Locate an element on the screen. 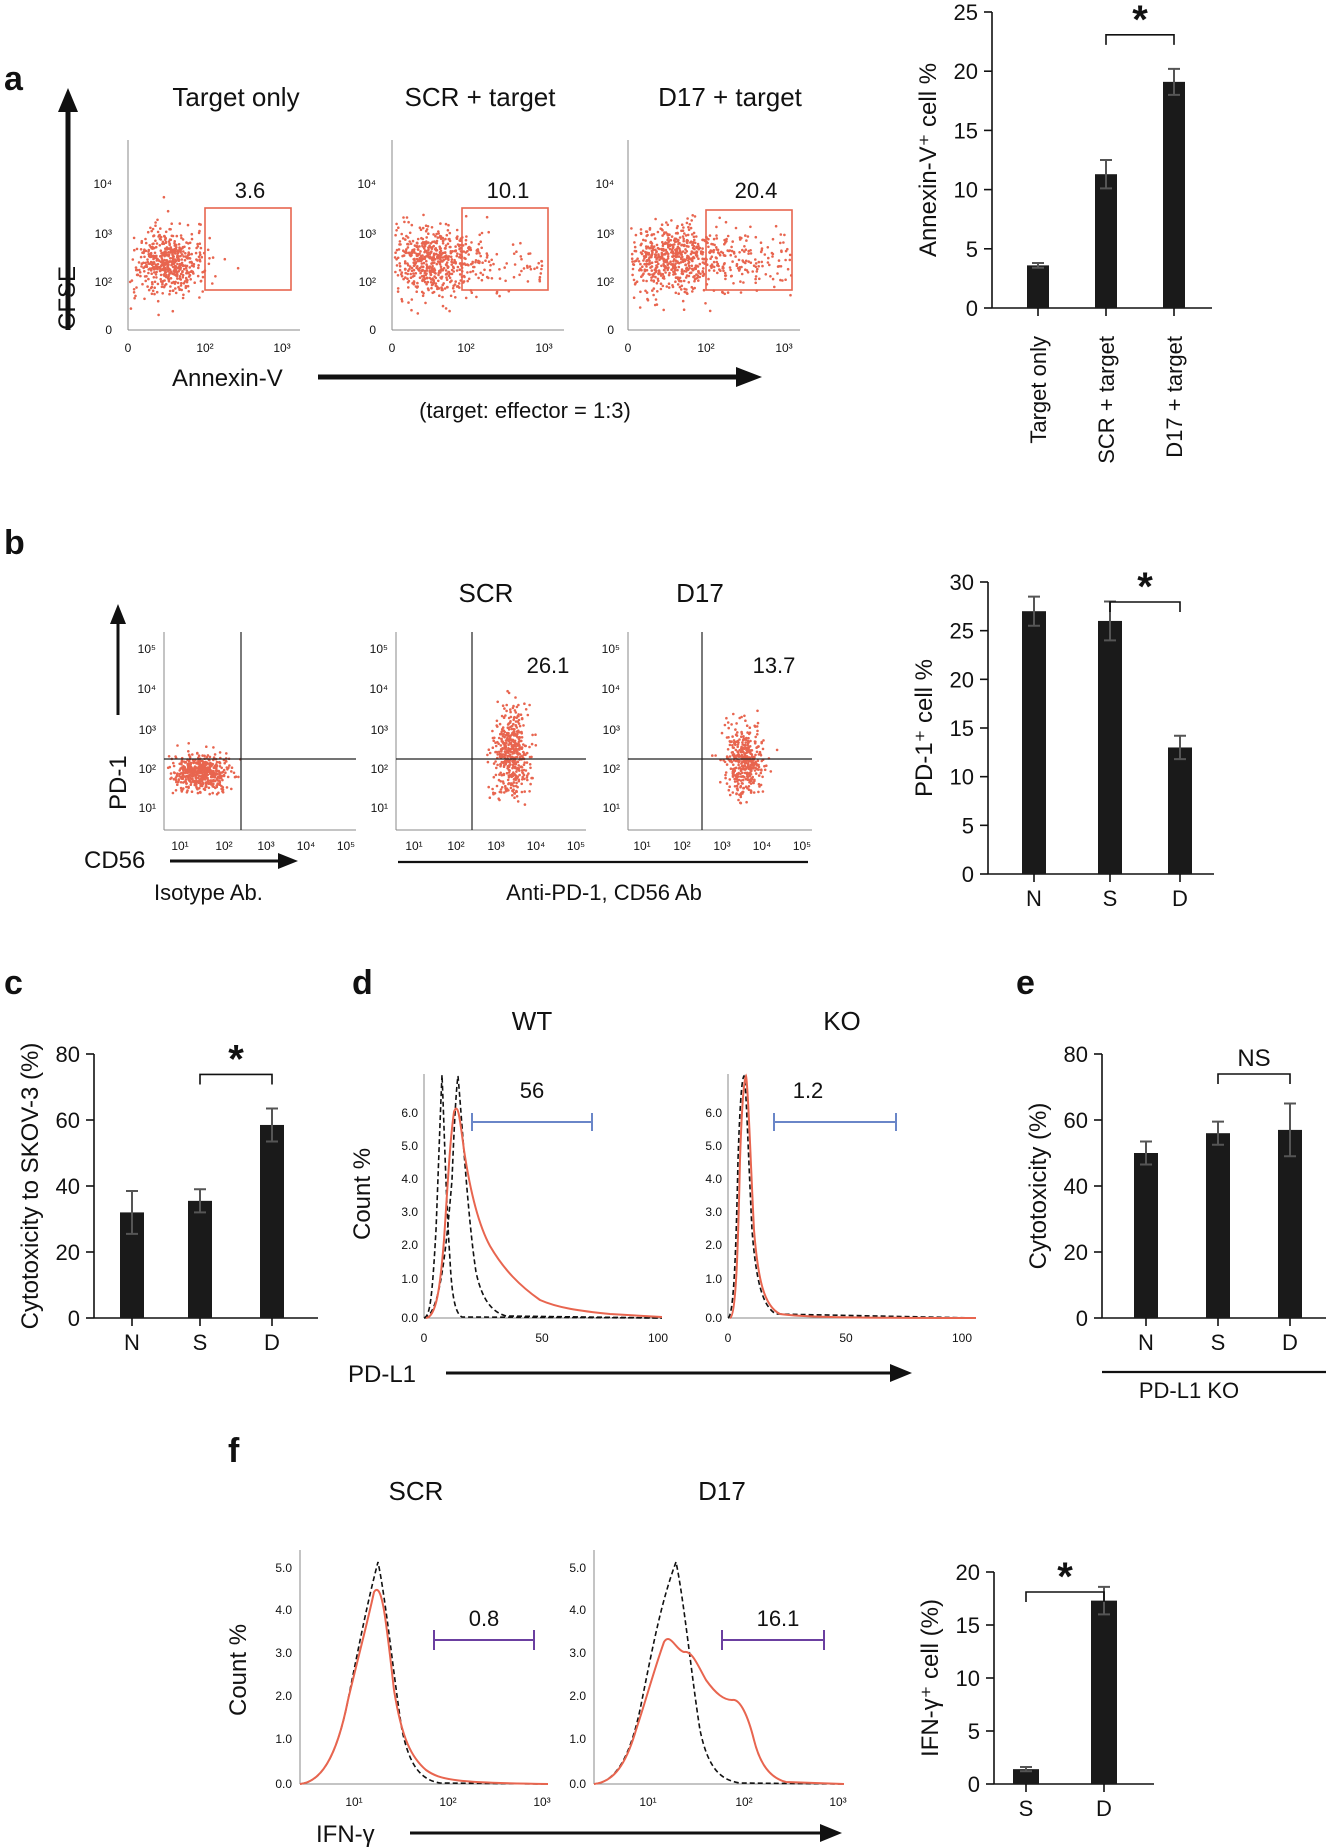 Image resolution: width=1326 pixels, height=1847 pixels. a_bar-bar is located at coordinates (1038, 286).